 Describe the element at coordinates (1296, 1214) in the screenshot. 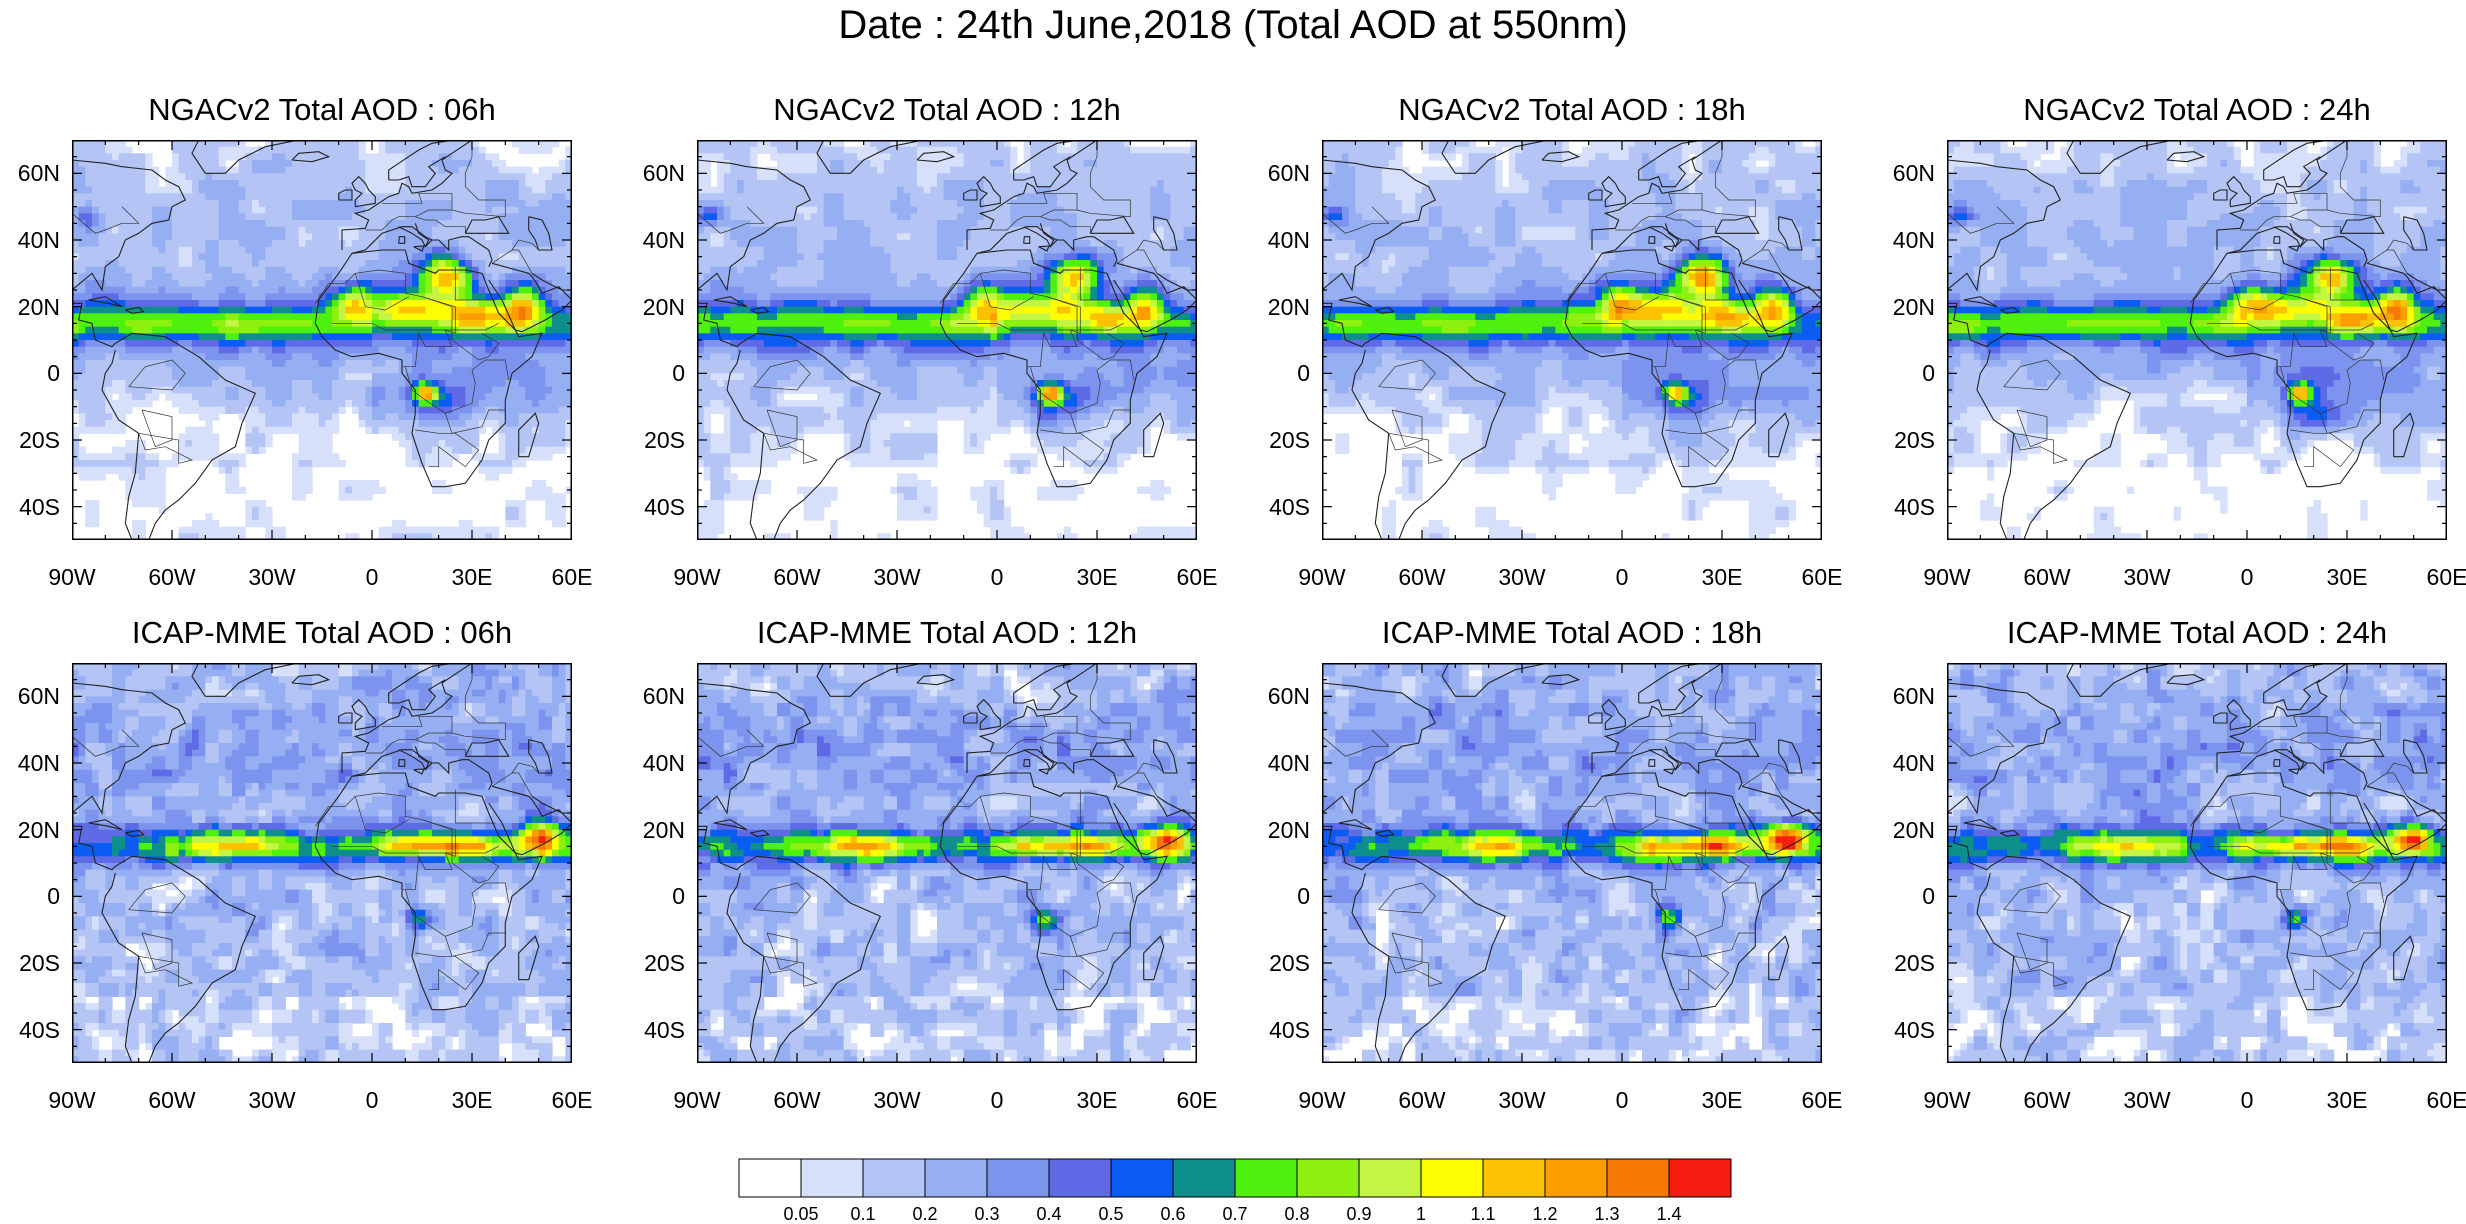

I see `colorbar-level-label: 0.8` at that location.